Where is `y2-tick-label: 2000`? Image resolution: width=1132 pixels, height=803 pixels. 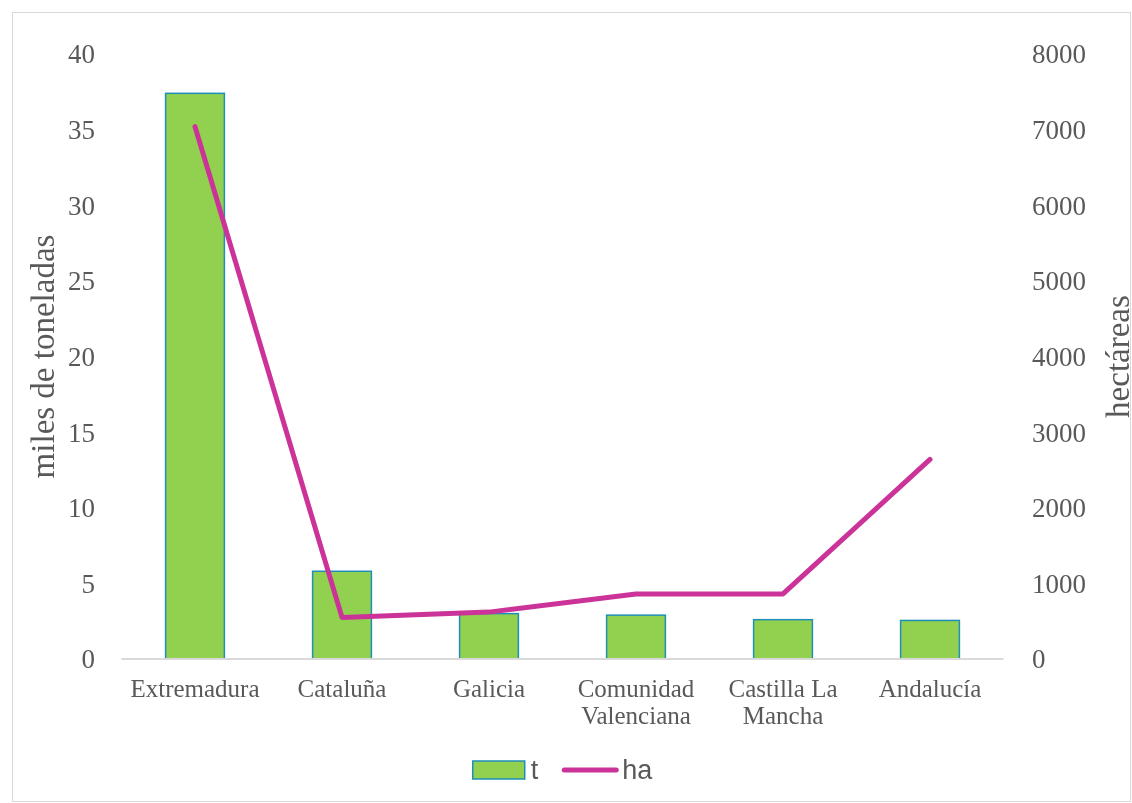
y2-tick-label: 2000 is located at coordinates (1059, 508).